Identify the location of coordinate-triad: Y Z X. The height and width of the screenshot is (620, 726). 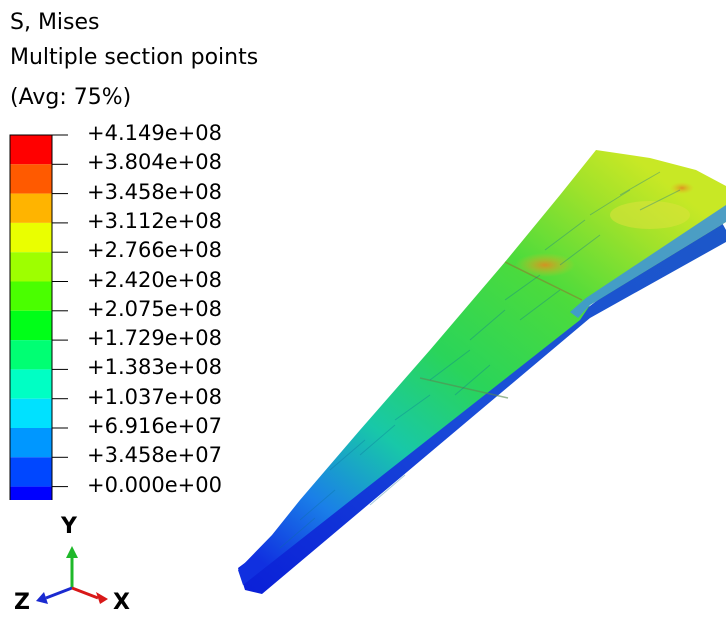
(75, 558).